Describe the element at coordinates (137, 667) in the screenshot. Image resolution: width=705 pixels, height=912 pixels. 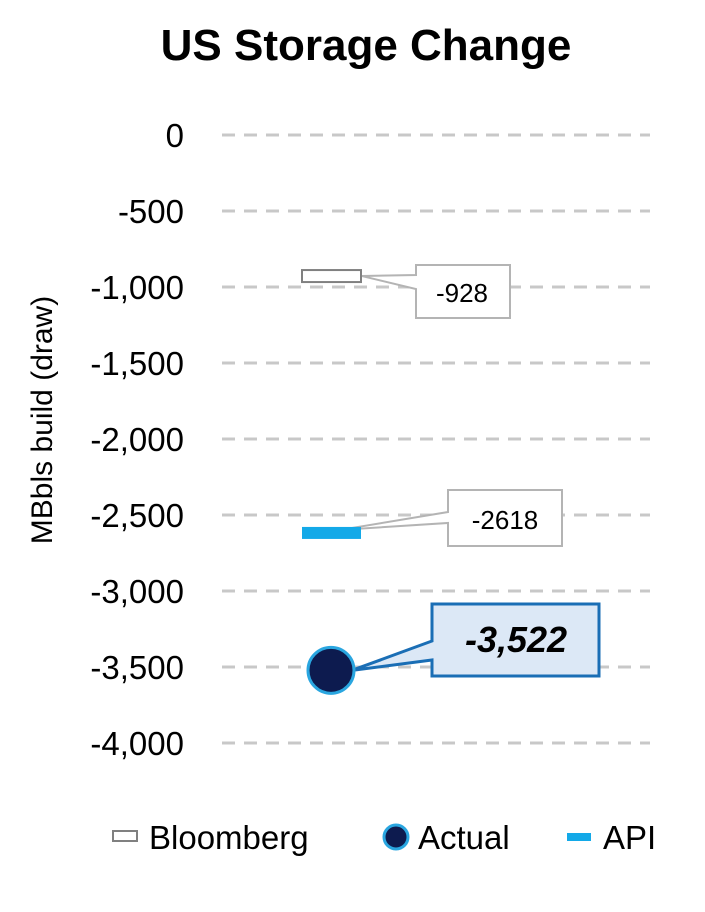
I see `y-tick-label: -3,500` at that location.